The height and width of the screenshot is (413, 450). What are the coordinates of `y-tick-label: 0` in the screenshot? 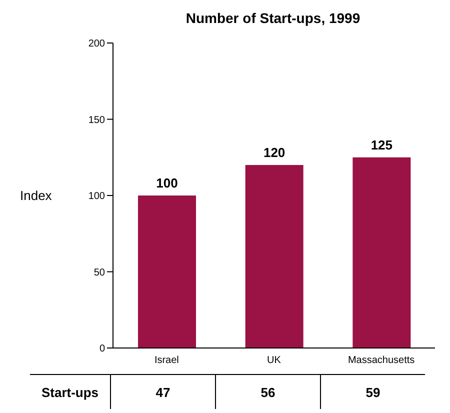 It's located at (102, 349).